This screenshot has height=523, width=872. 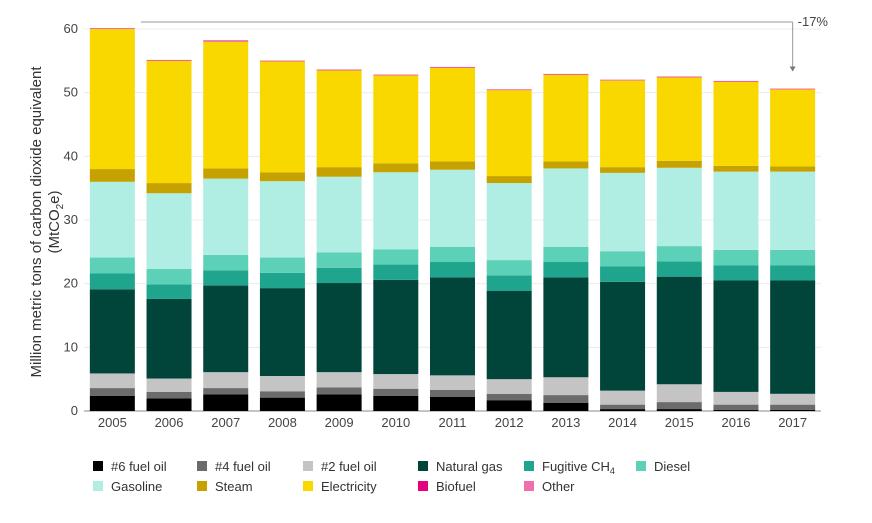 I want to click on legend-item: Natural gas, so click(x=460, y=466).